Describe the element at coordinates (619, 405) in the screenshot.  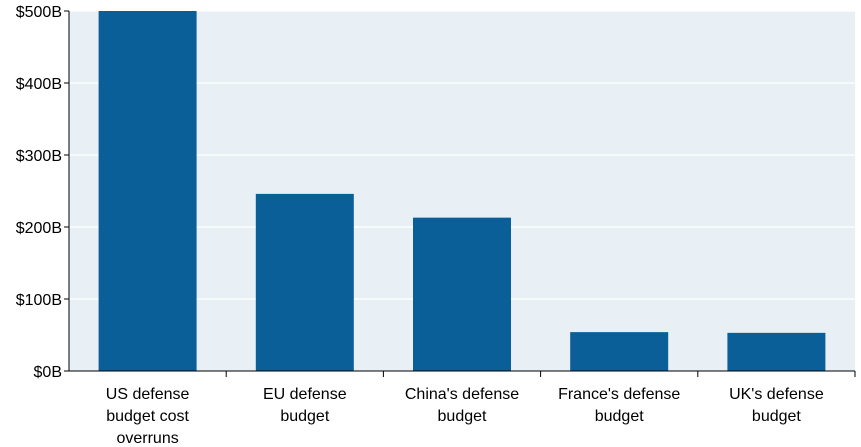
I see `x-category-label: France's defense budget` at that location.